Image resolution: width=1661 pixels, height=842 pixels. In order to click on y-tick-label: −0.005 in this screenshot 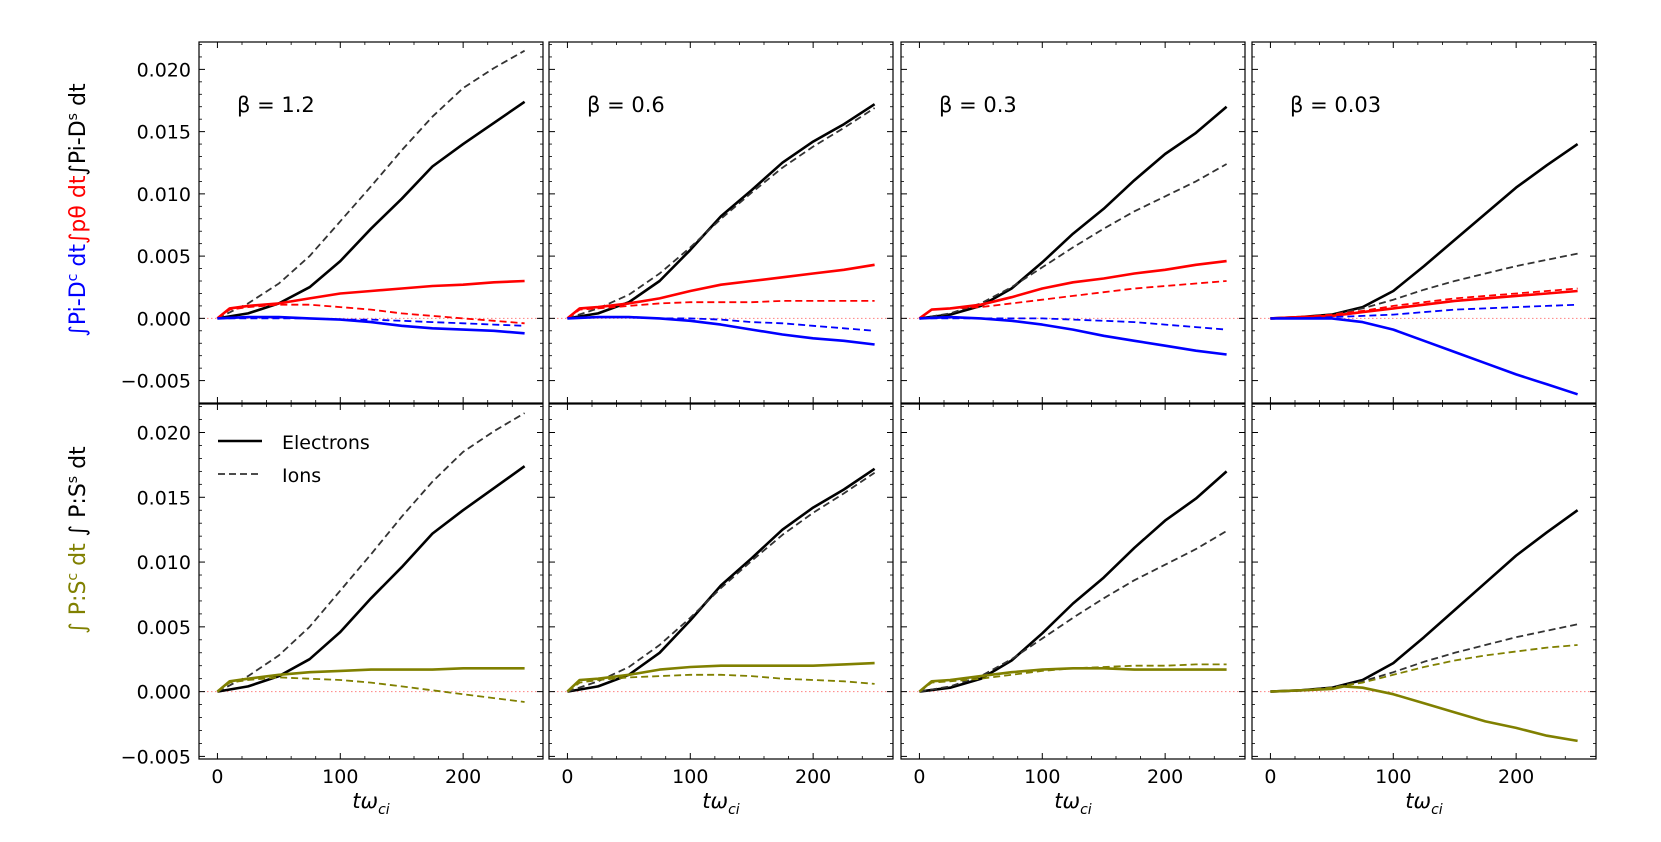, I will do `click(156, 382)`.